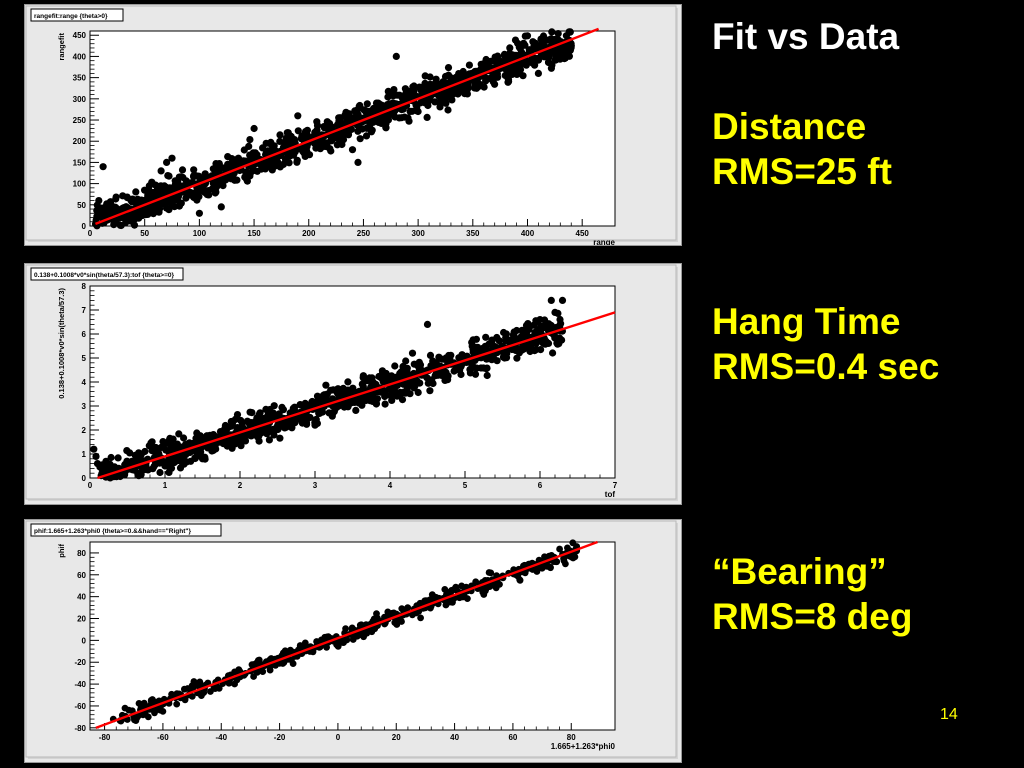  I want to click on y-axis-label: phif, so click(61, 551).